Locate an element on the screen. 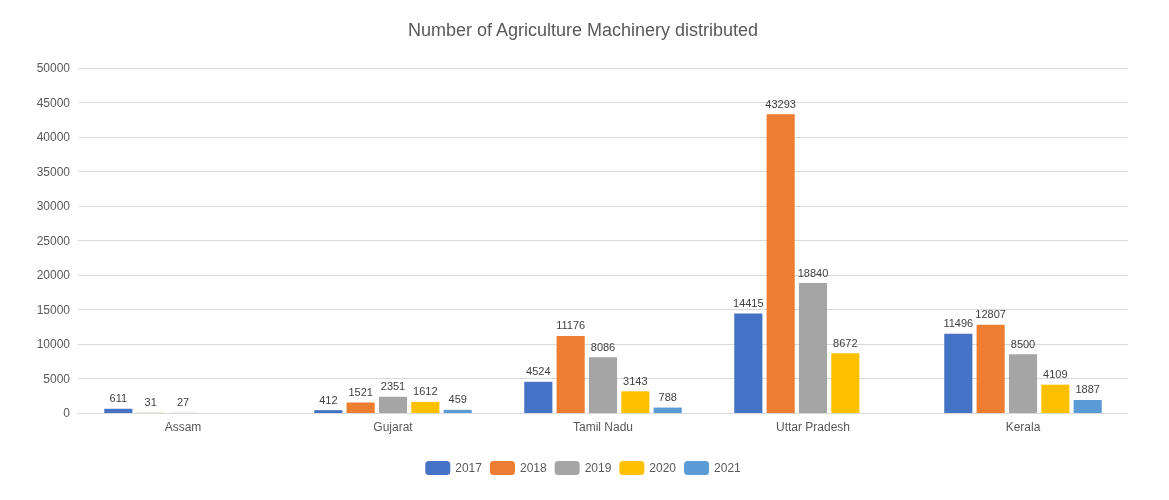 This screenshot has height=500, width=1169. x-tick-label: Gujarat is located at coordinates (393, 427).